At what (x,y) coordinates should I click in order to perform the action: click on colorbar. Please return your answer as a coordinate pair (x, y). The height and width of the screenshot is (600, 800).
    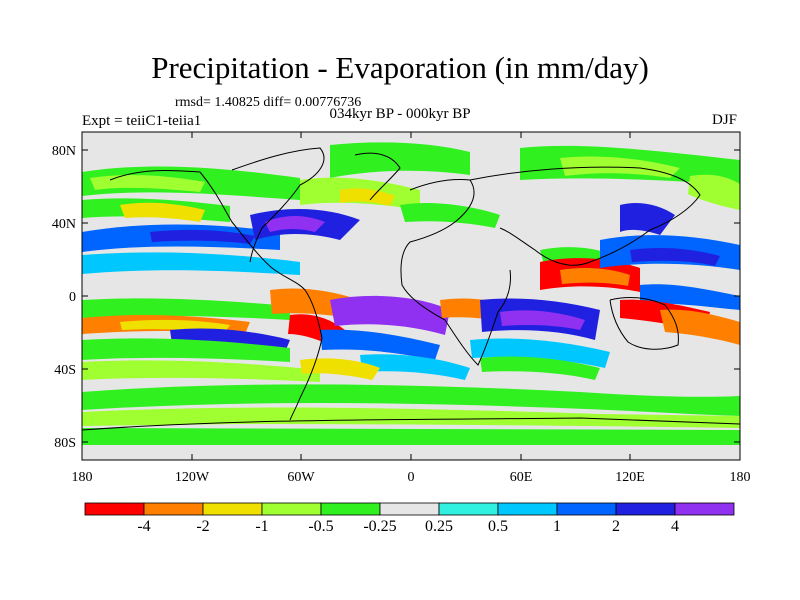
    Looking at the image, I should click on (409, 509).